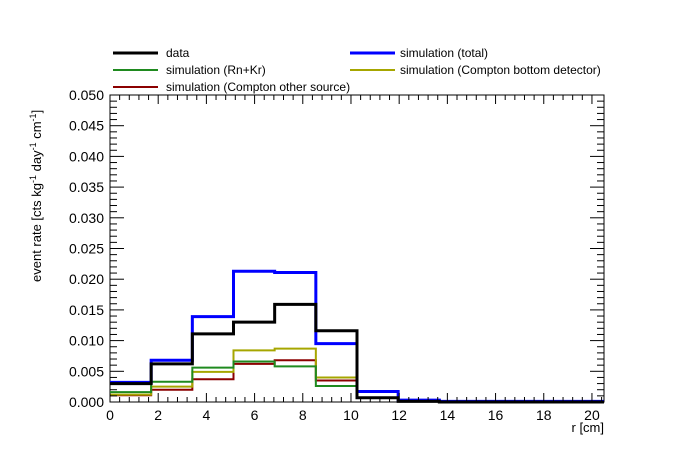 The width and height of the screenshot is (696, 472). What do you see at coordinates (303, 415) in the screenshot?
I see `x-tick-label: 8` at bounding box center [303, 415].